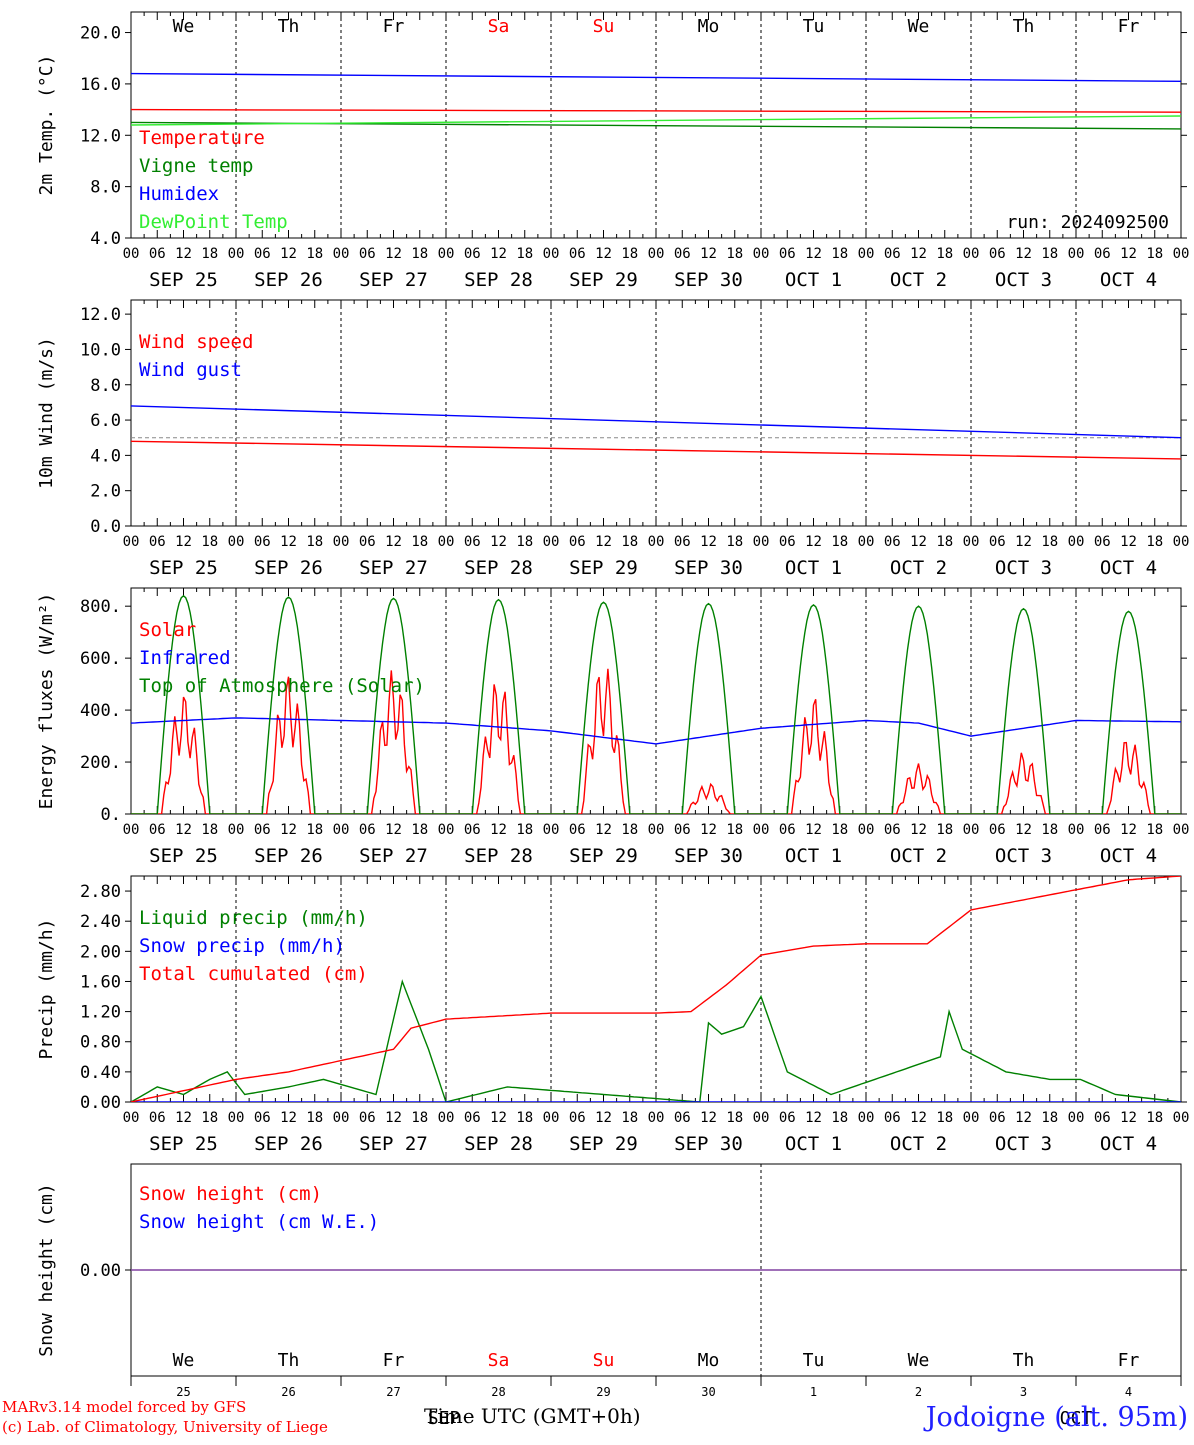 This screenshot has height=1445, width=1194. What do you see at coordinates (813, 280) in the screenshot?
I see `x-date-label: OCT 1` at bounding box center [813, 280].